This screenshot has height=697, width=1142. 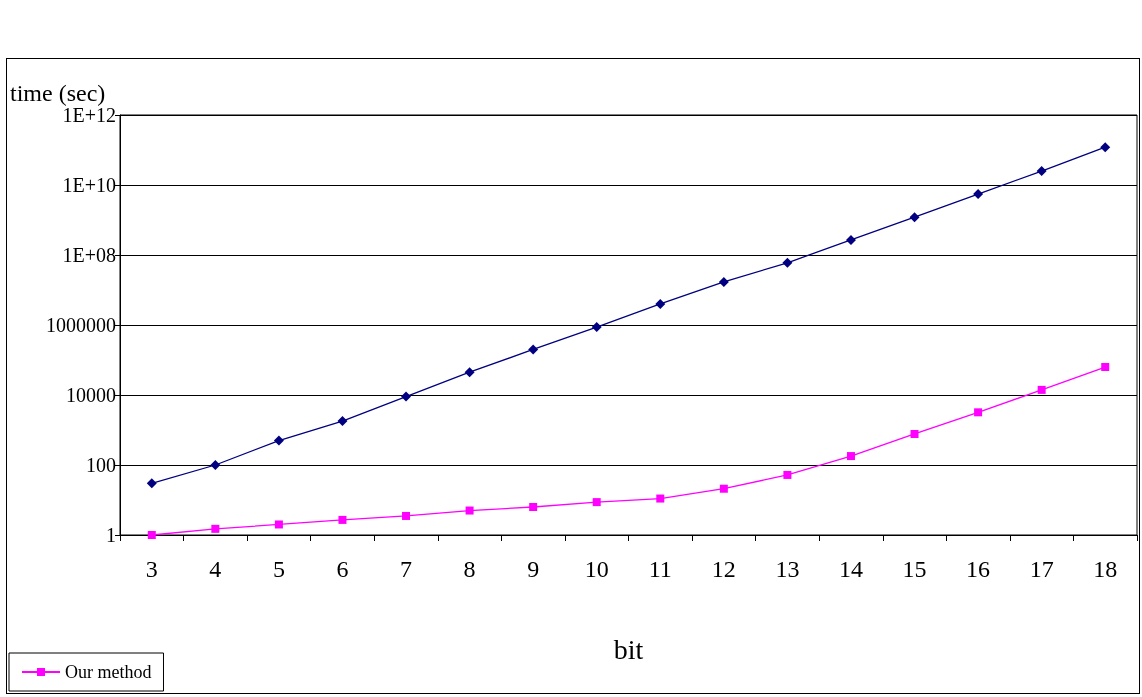 What do you see at coordinates (628, 649) in the screenshot?
I see `x-axis-title: bit` at bounding box center [628, 649].